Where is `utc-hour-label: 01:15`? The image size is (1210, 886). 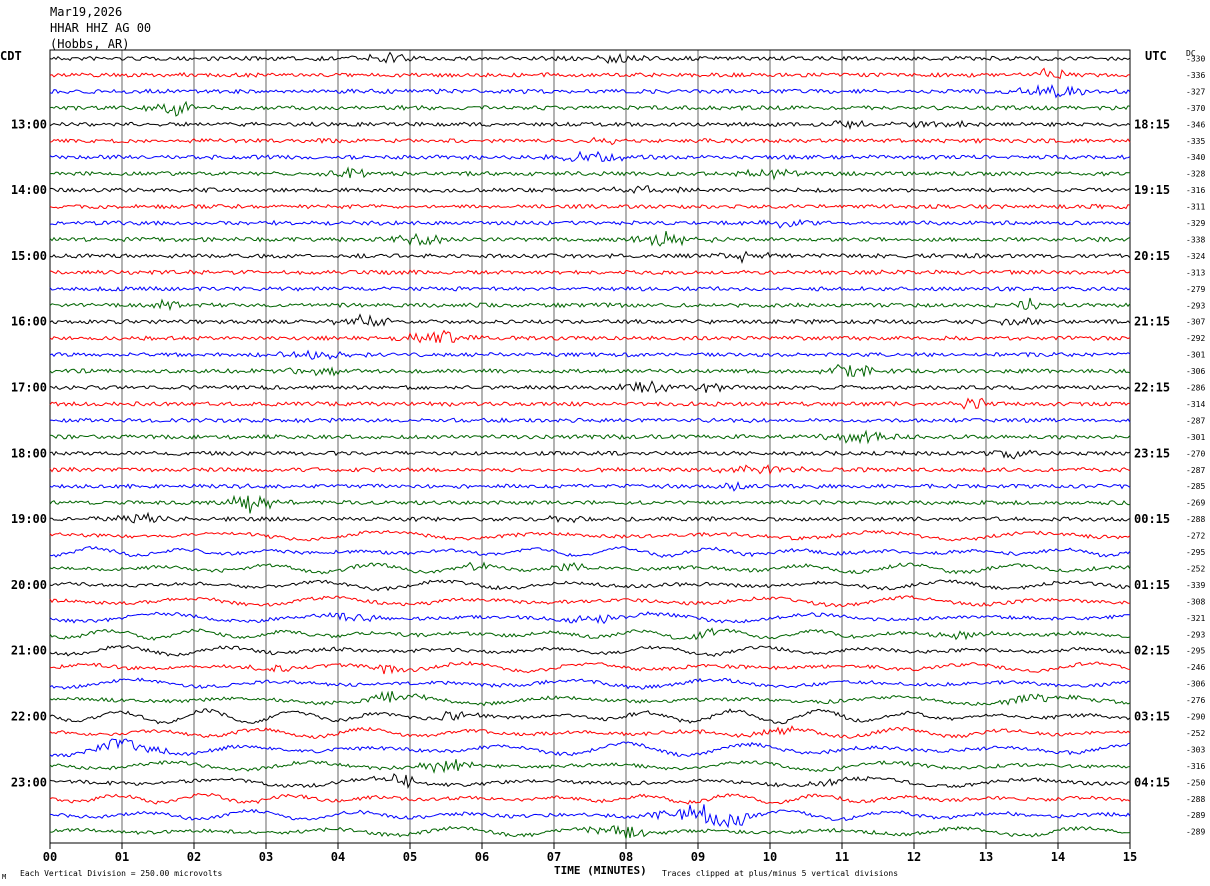 utc-hour-label: 01:15 is located at coordinates (1152, 585).